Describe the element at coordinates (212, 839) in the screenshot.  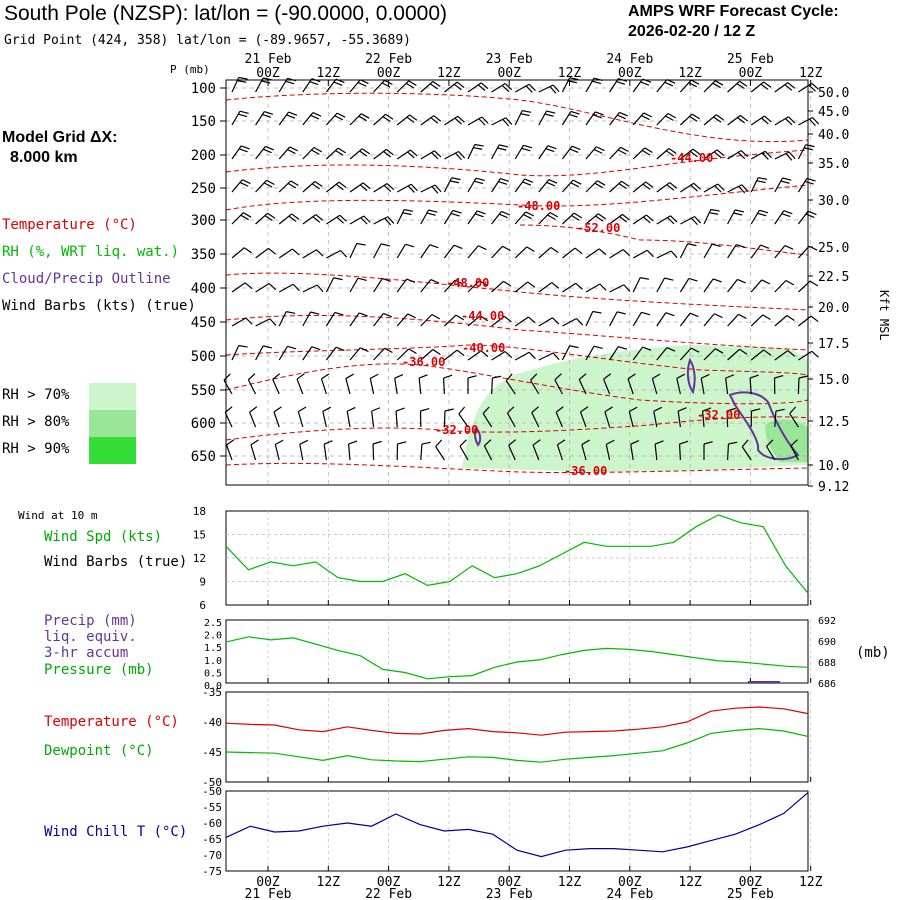
I see `windchill-ytick-label: -65` at that location.